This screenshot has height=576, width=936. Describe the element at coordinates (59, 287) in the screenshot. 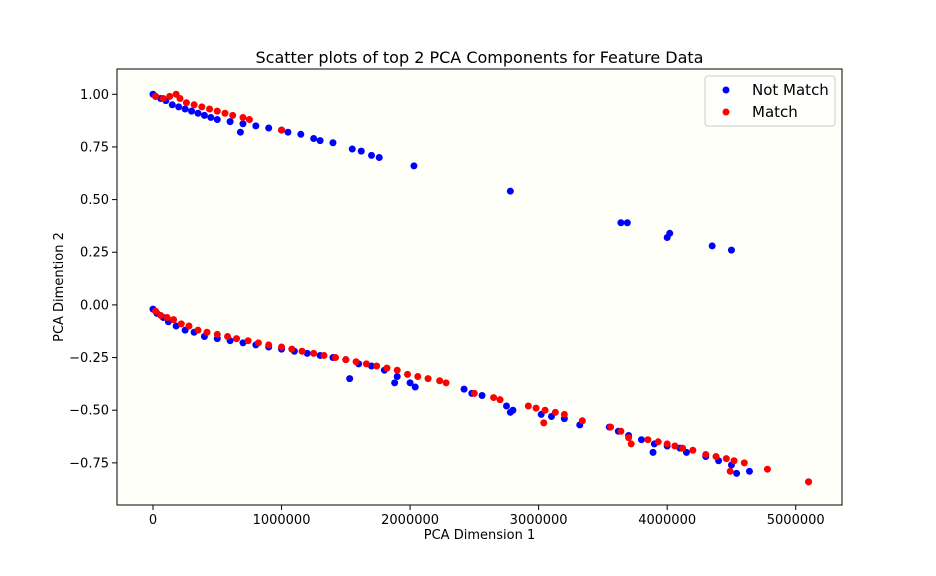

I see `y-axis-label: PCA Dimention 2` at that location.